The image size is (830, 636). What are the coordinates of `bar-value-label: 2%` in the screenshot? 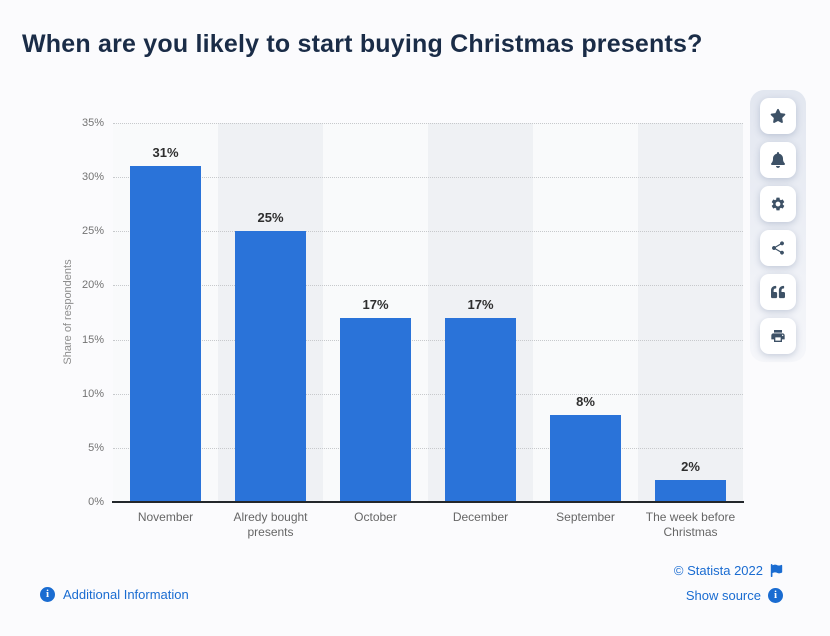 It's located at (690, 467).